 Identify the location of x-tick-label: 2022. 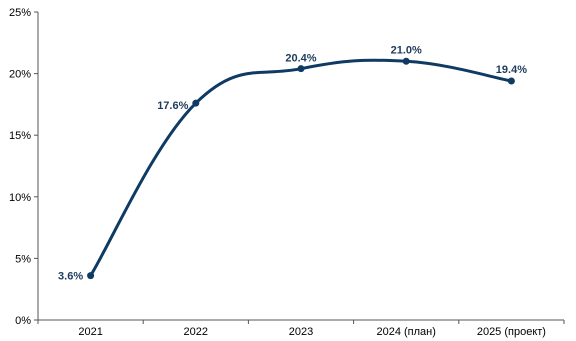
(196, 332).